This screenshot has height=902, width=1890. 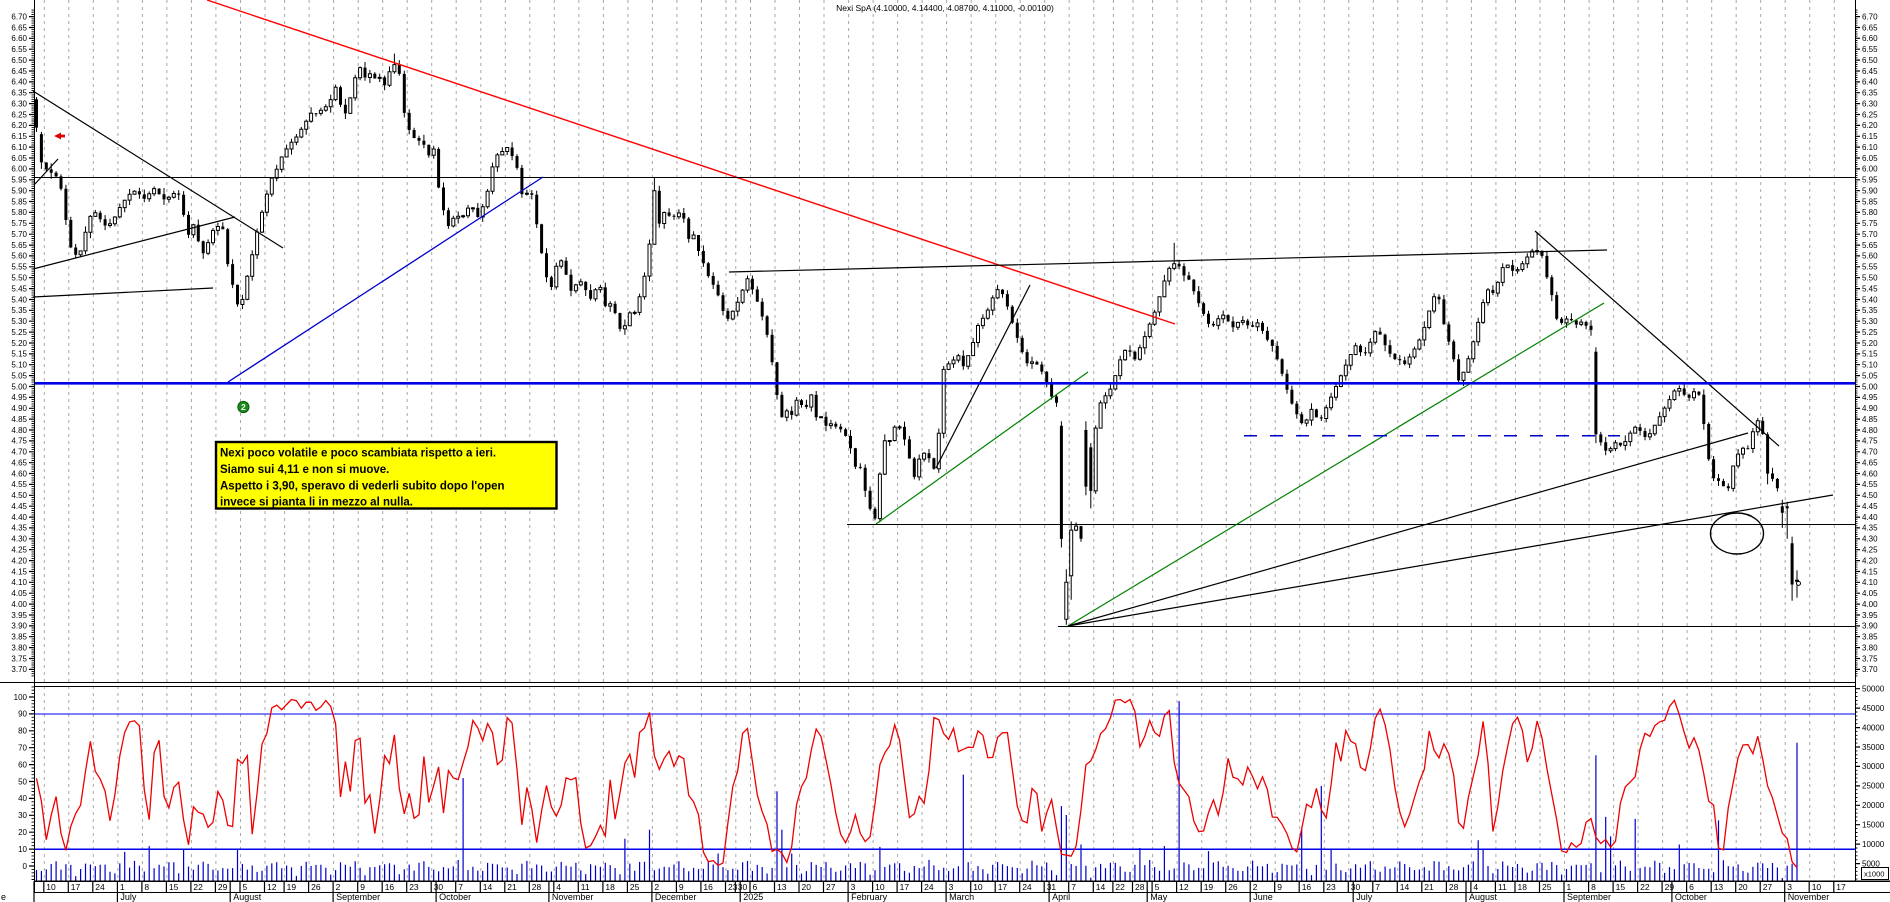 What do you see at coordinates (978, 887) in the screenshot?
I see `svg-text: 10` at bounding box center [978, 887].